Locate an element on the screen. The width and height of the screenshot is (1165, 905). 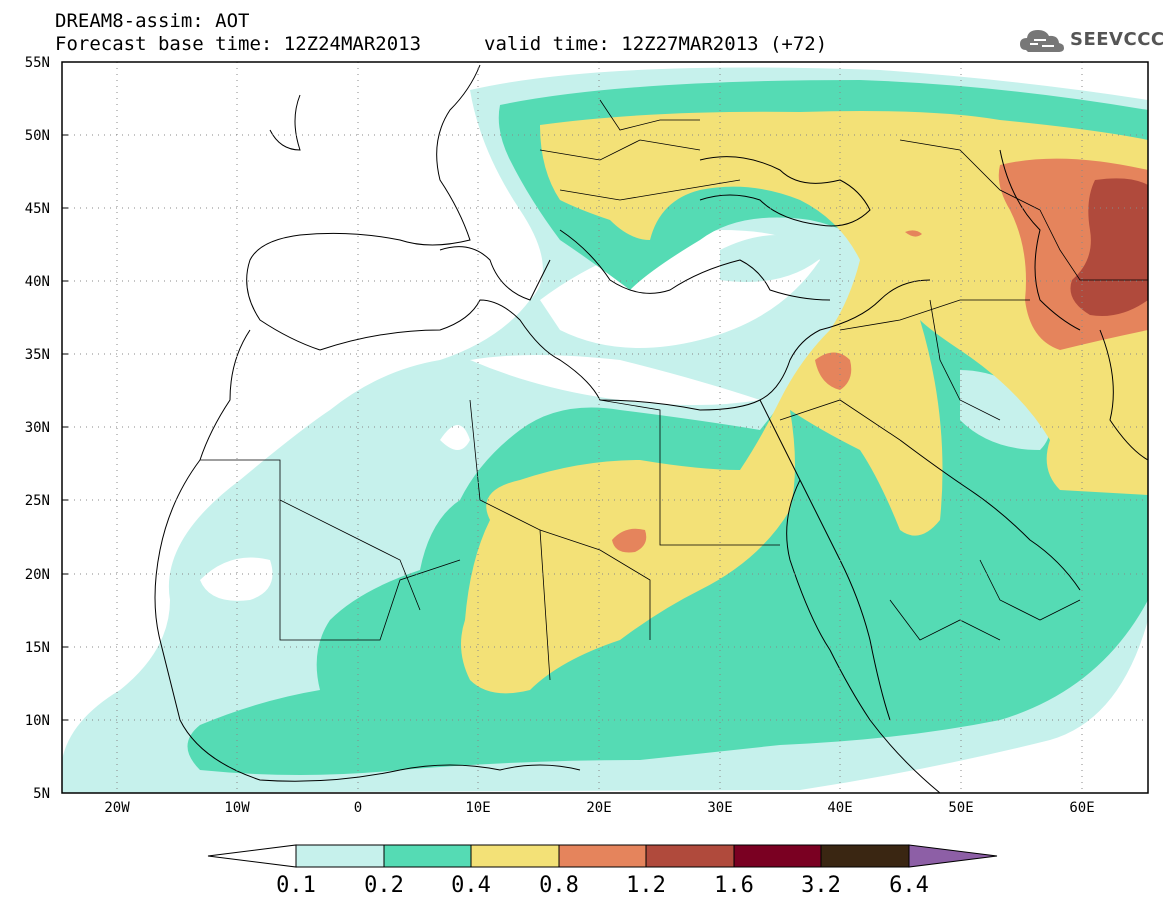
lat-label: 45N is located at coordinates (37, 209).